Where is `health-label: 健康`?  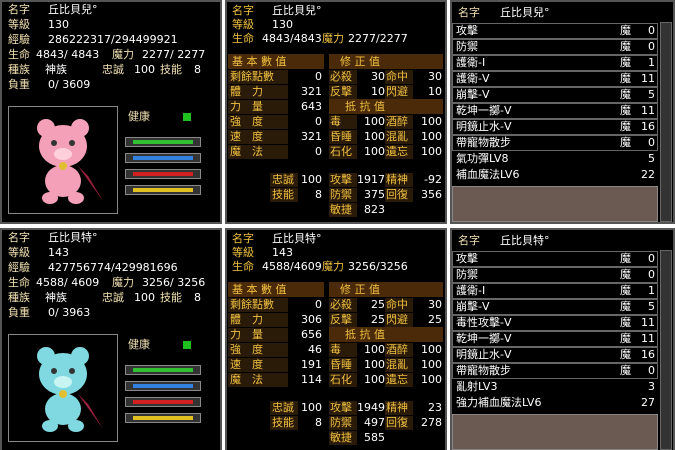 health-label: 健康 is located at coordinates (139, 344).